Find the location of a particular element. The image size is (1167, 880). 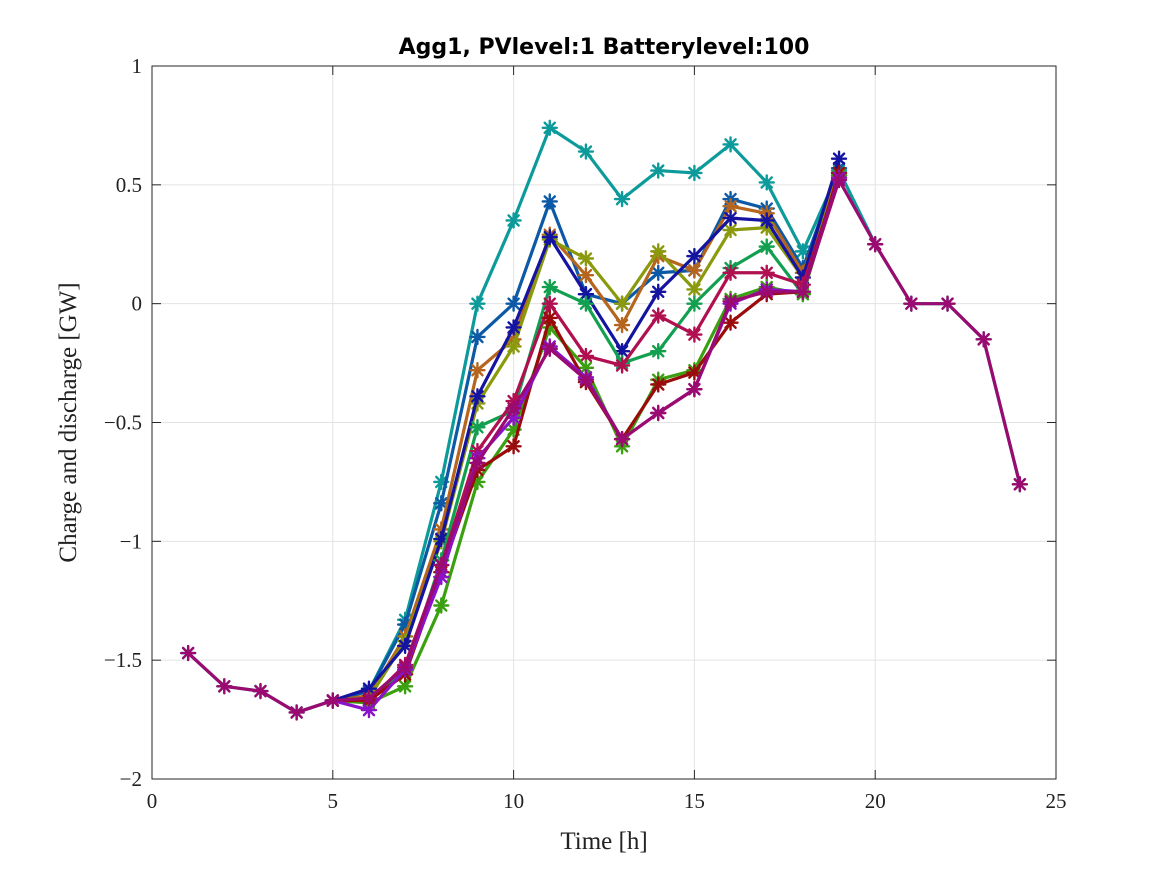

x-tick-label: 15 is located at coordinates (694, 801).